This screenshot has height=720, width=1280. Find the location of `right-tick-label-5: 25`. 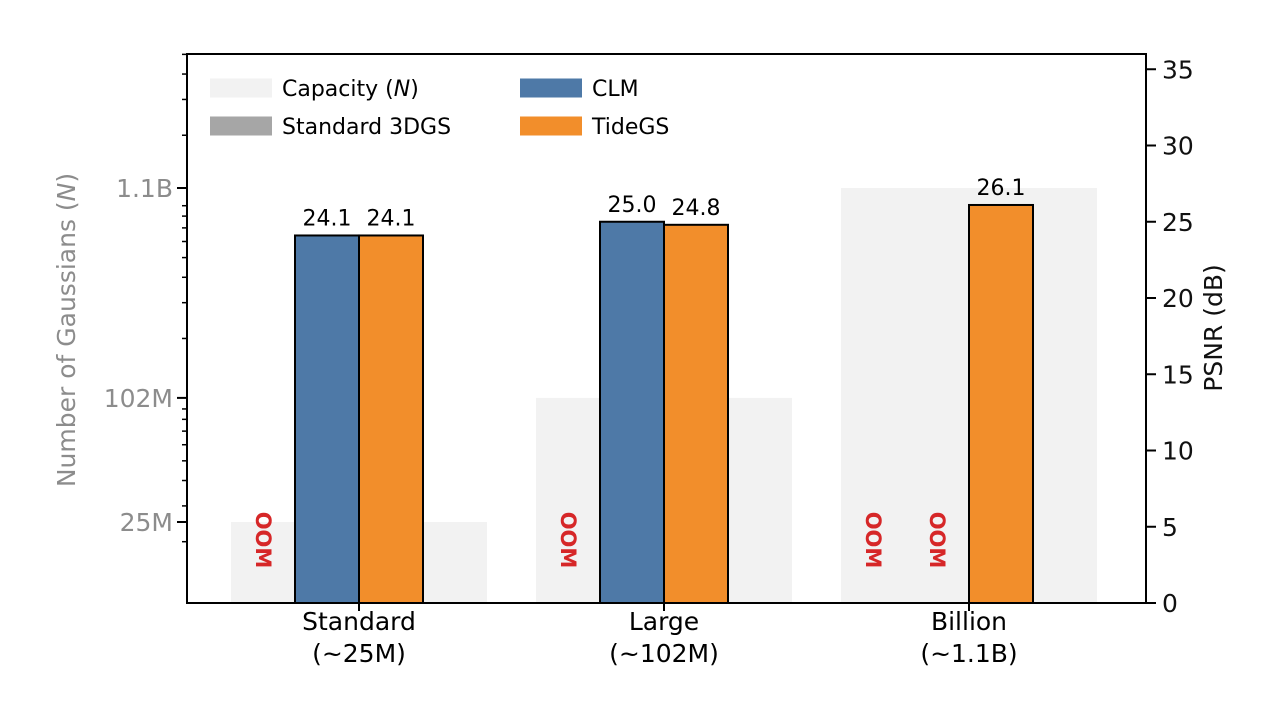

right-tick-label-5: 25 is located at coordinates (1178, 222).